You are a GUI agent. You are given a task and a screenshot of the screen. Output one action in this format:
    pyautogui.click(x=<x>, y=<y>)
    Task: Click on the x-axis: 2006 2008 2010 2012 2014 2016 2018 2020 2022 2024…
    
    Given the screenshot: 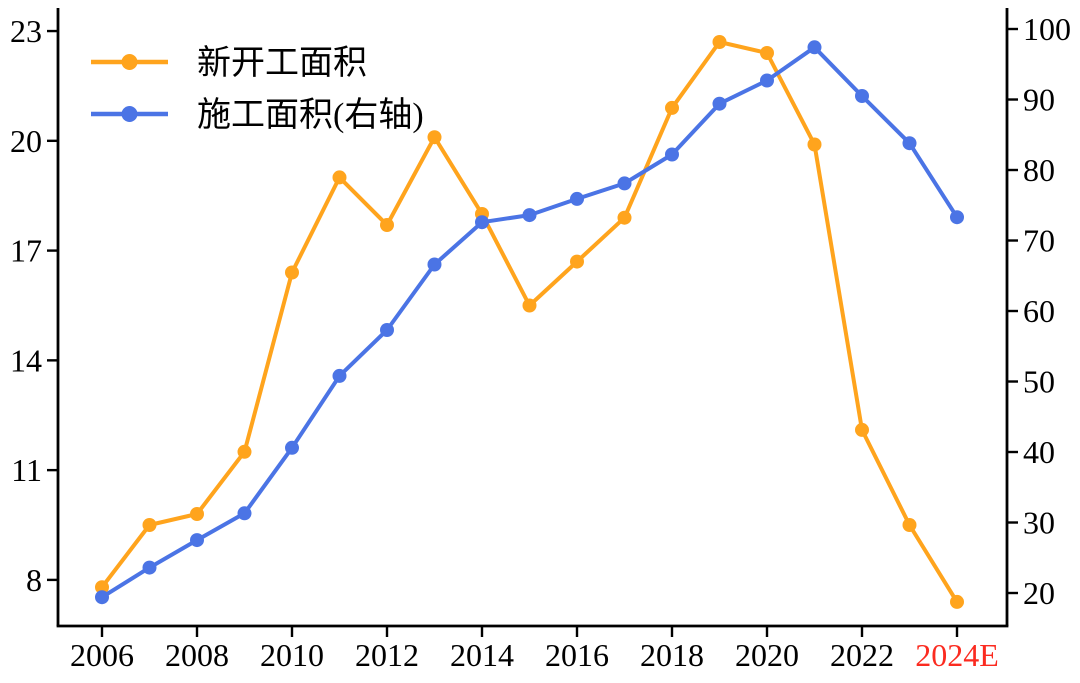 What is the action you would take?
    pyautogui.click(x=534, y=649)
    